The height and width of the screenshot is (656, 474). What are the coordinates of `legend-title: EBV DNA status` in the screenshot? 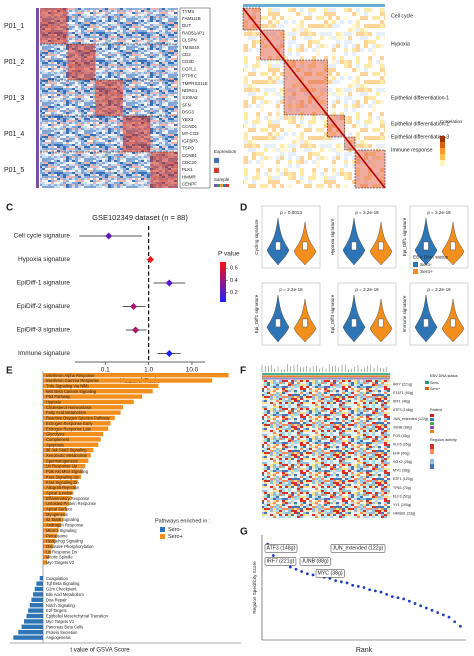 It's located at (431, 257).